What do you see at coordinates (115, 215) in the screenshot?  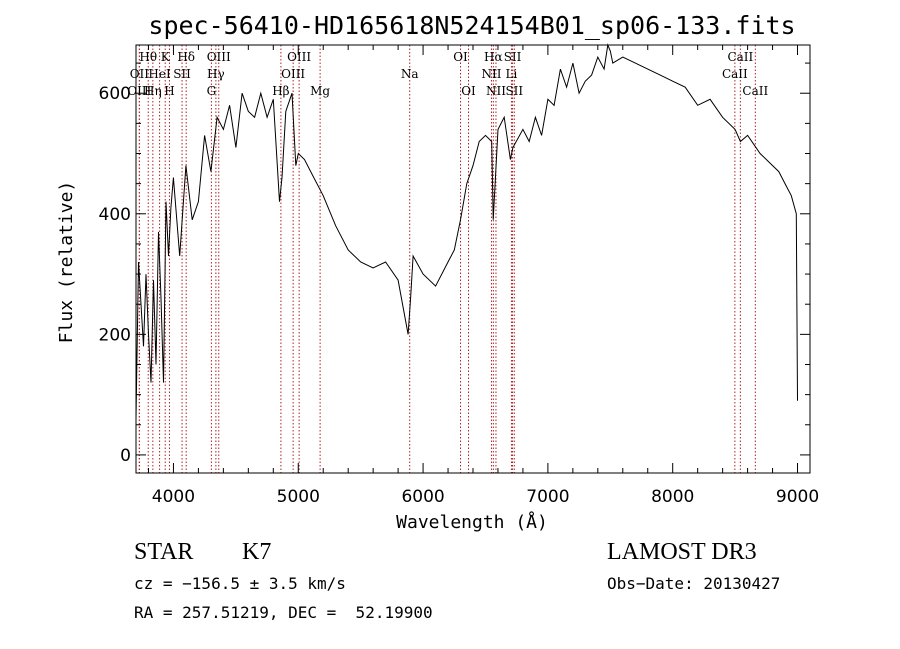 I see `y-tick-label: 400` at bounding box center [115, 215].